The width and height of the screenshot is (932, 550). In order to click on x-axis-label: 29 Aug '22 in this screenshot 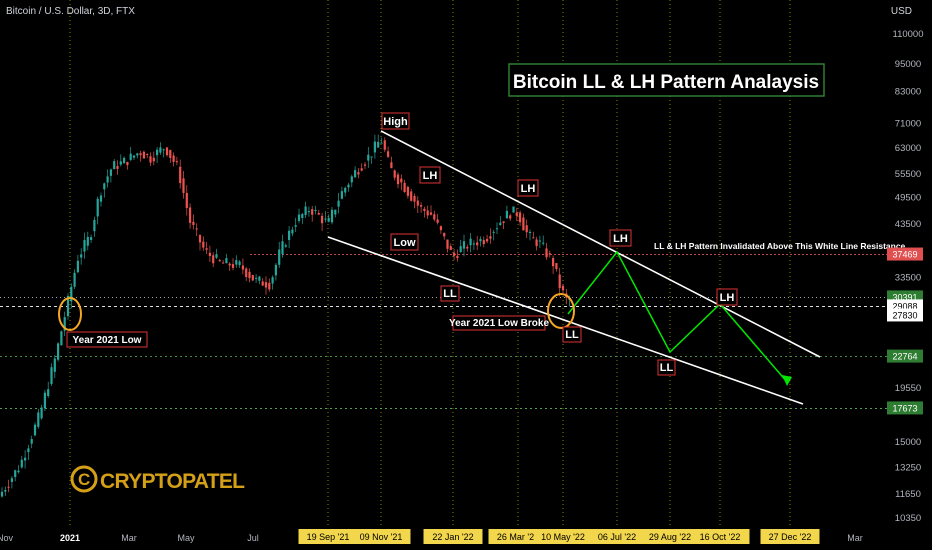, I will do `click(670, 537)`.